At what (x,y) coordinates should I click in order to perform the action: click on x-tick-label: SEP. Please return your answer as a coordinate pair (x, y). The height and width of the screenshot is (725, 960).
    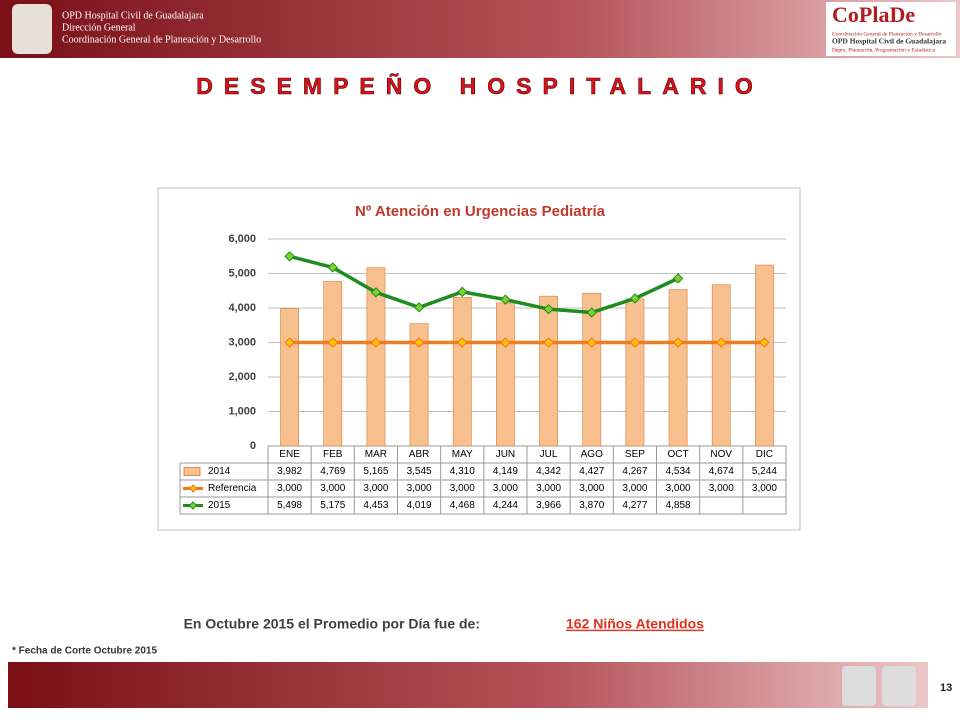
    Looking at the image, I should click on (635, 454).